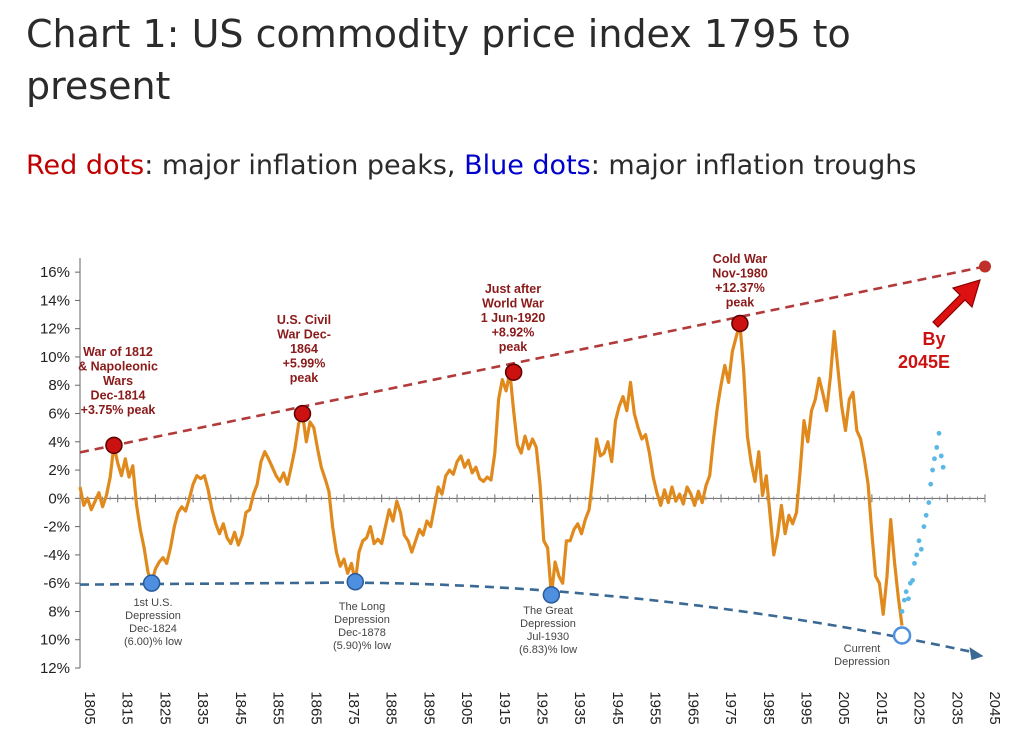 The image size is (1029, 746). Describe the element at coordinates (118, 352) in the screenshot. I see `peak-label: War of 1812` at that location.